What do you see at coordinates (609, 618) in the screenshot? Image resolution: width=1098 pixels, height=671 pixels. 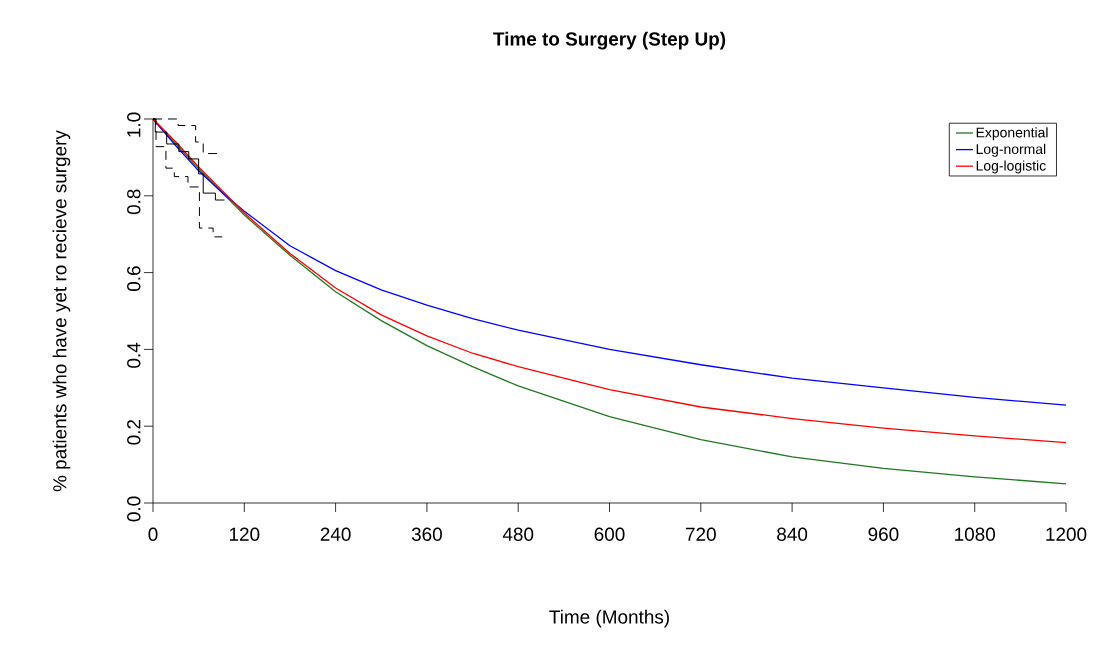 I see `x-axis-title: Time (Months)` at bounding box center [609, 618].